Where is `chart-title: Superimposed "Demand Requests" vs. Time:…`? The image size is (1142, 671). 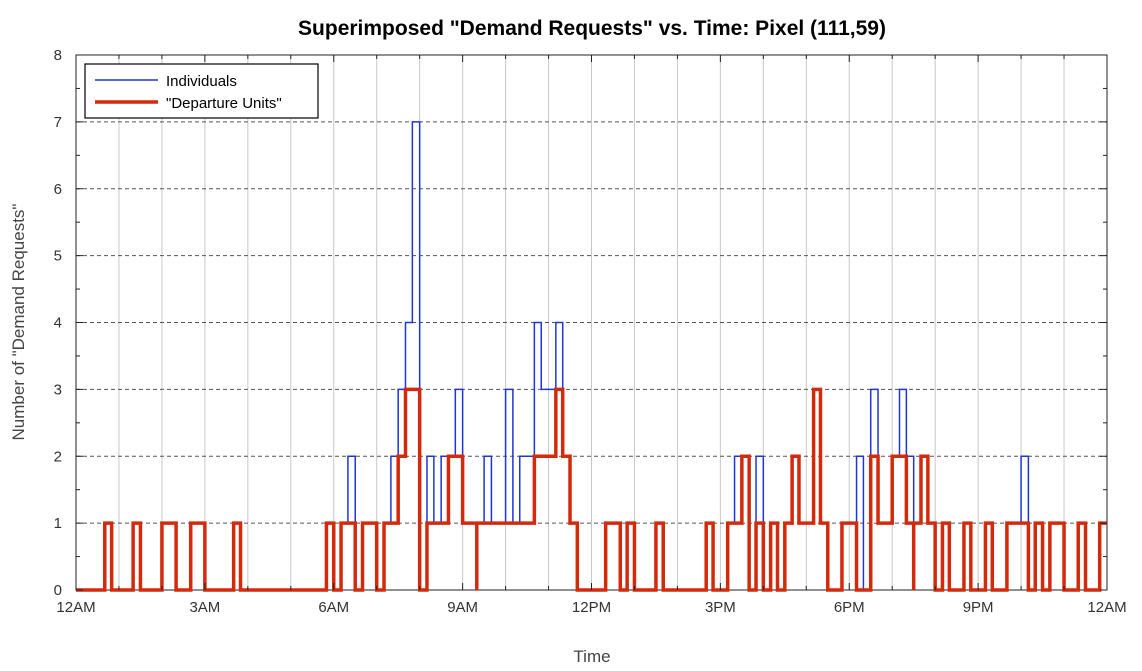
chart-title: Superimposed "Demand Requests" vs. Time:… is located at coordinates (592, 28).